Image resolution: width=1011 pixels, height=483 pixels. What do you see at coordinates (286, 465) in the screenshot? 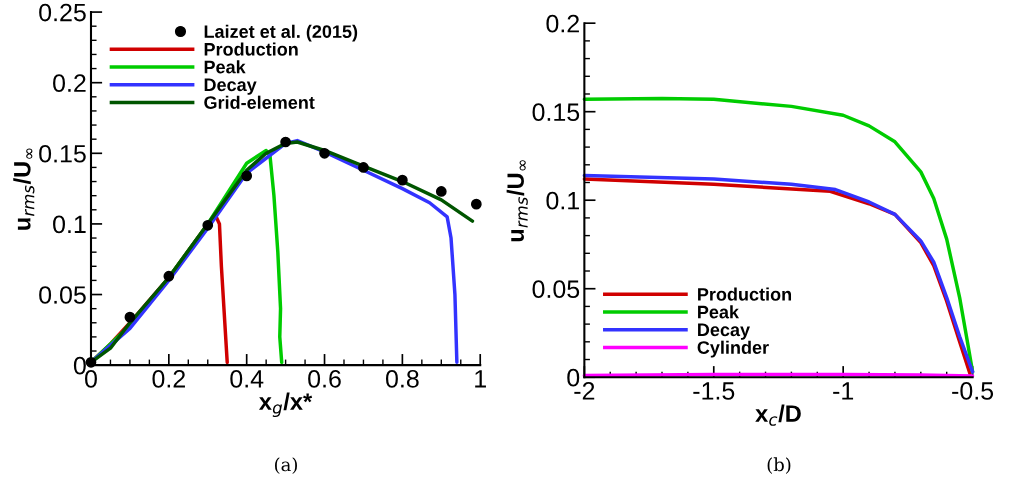
I see `text: (a)` at bounding box center [286, 465].